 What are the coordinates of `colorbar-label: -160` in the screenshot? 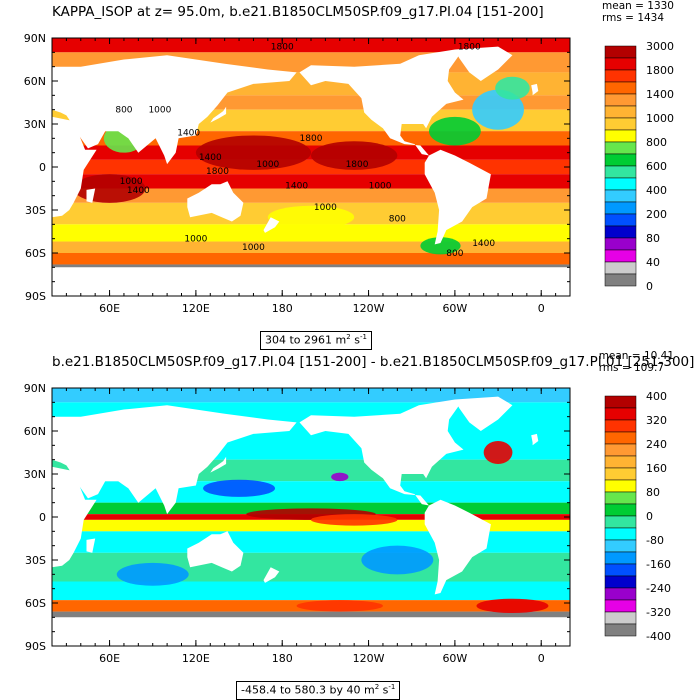 It's located at (658, 564).